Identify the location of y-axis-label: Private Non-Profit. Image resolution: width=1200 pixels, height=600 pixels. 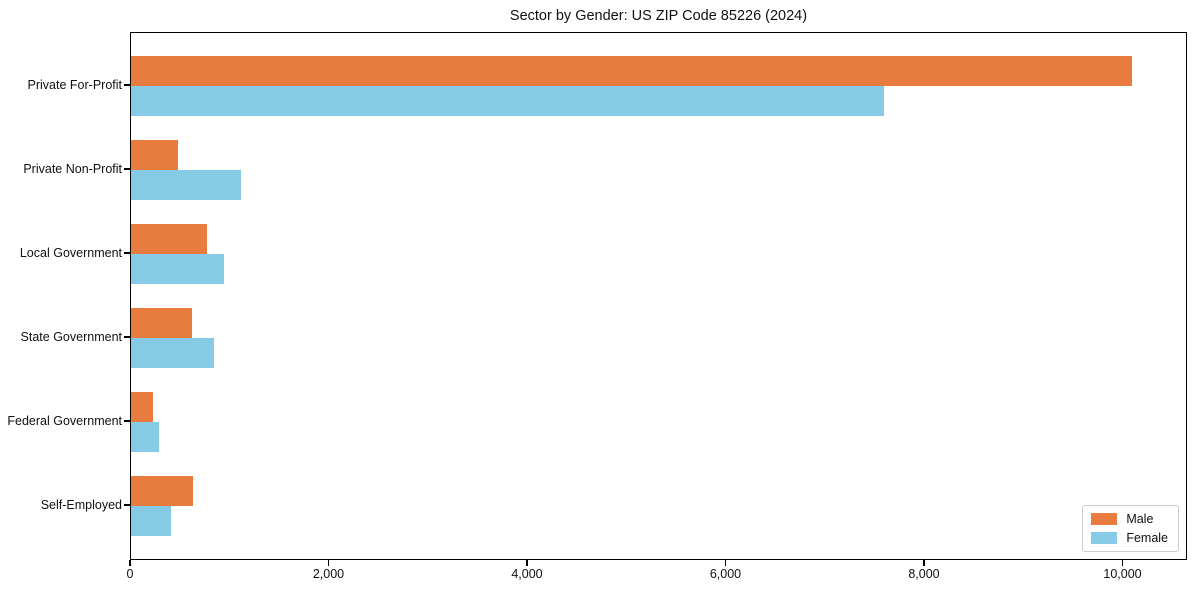
(72, 169).